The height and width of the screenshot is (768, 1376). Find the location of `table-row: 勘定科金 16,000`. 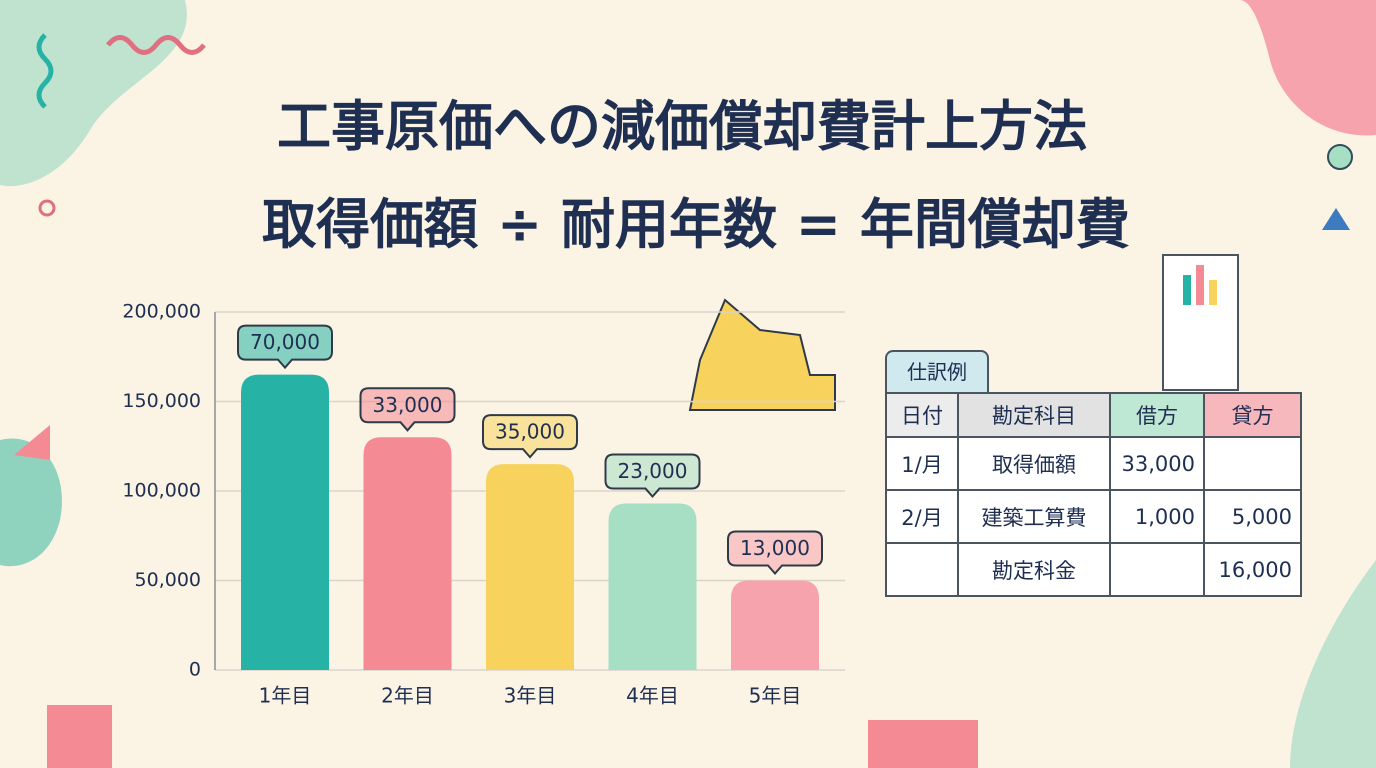

table-row: 勘定科金 16,000 is located at coordinates (1093, 569).